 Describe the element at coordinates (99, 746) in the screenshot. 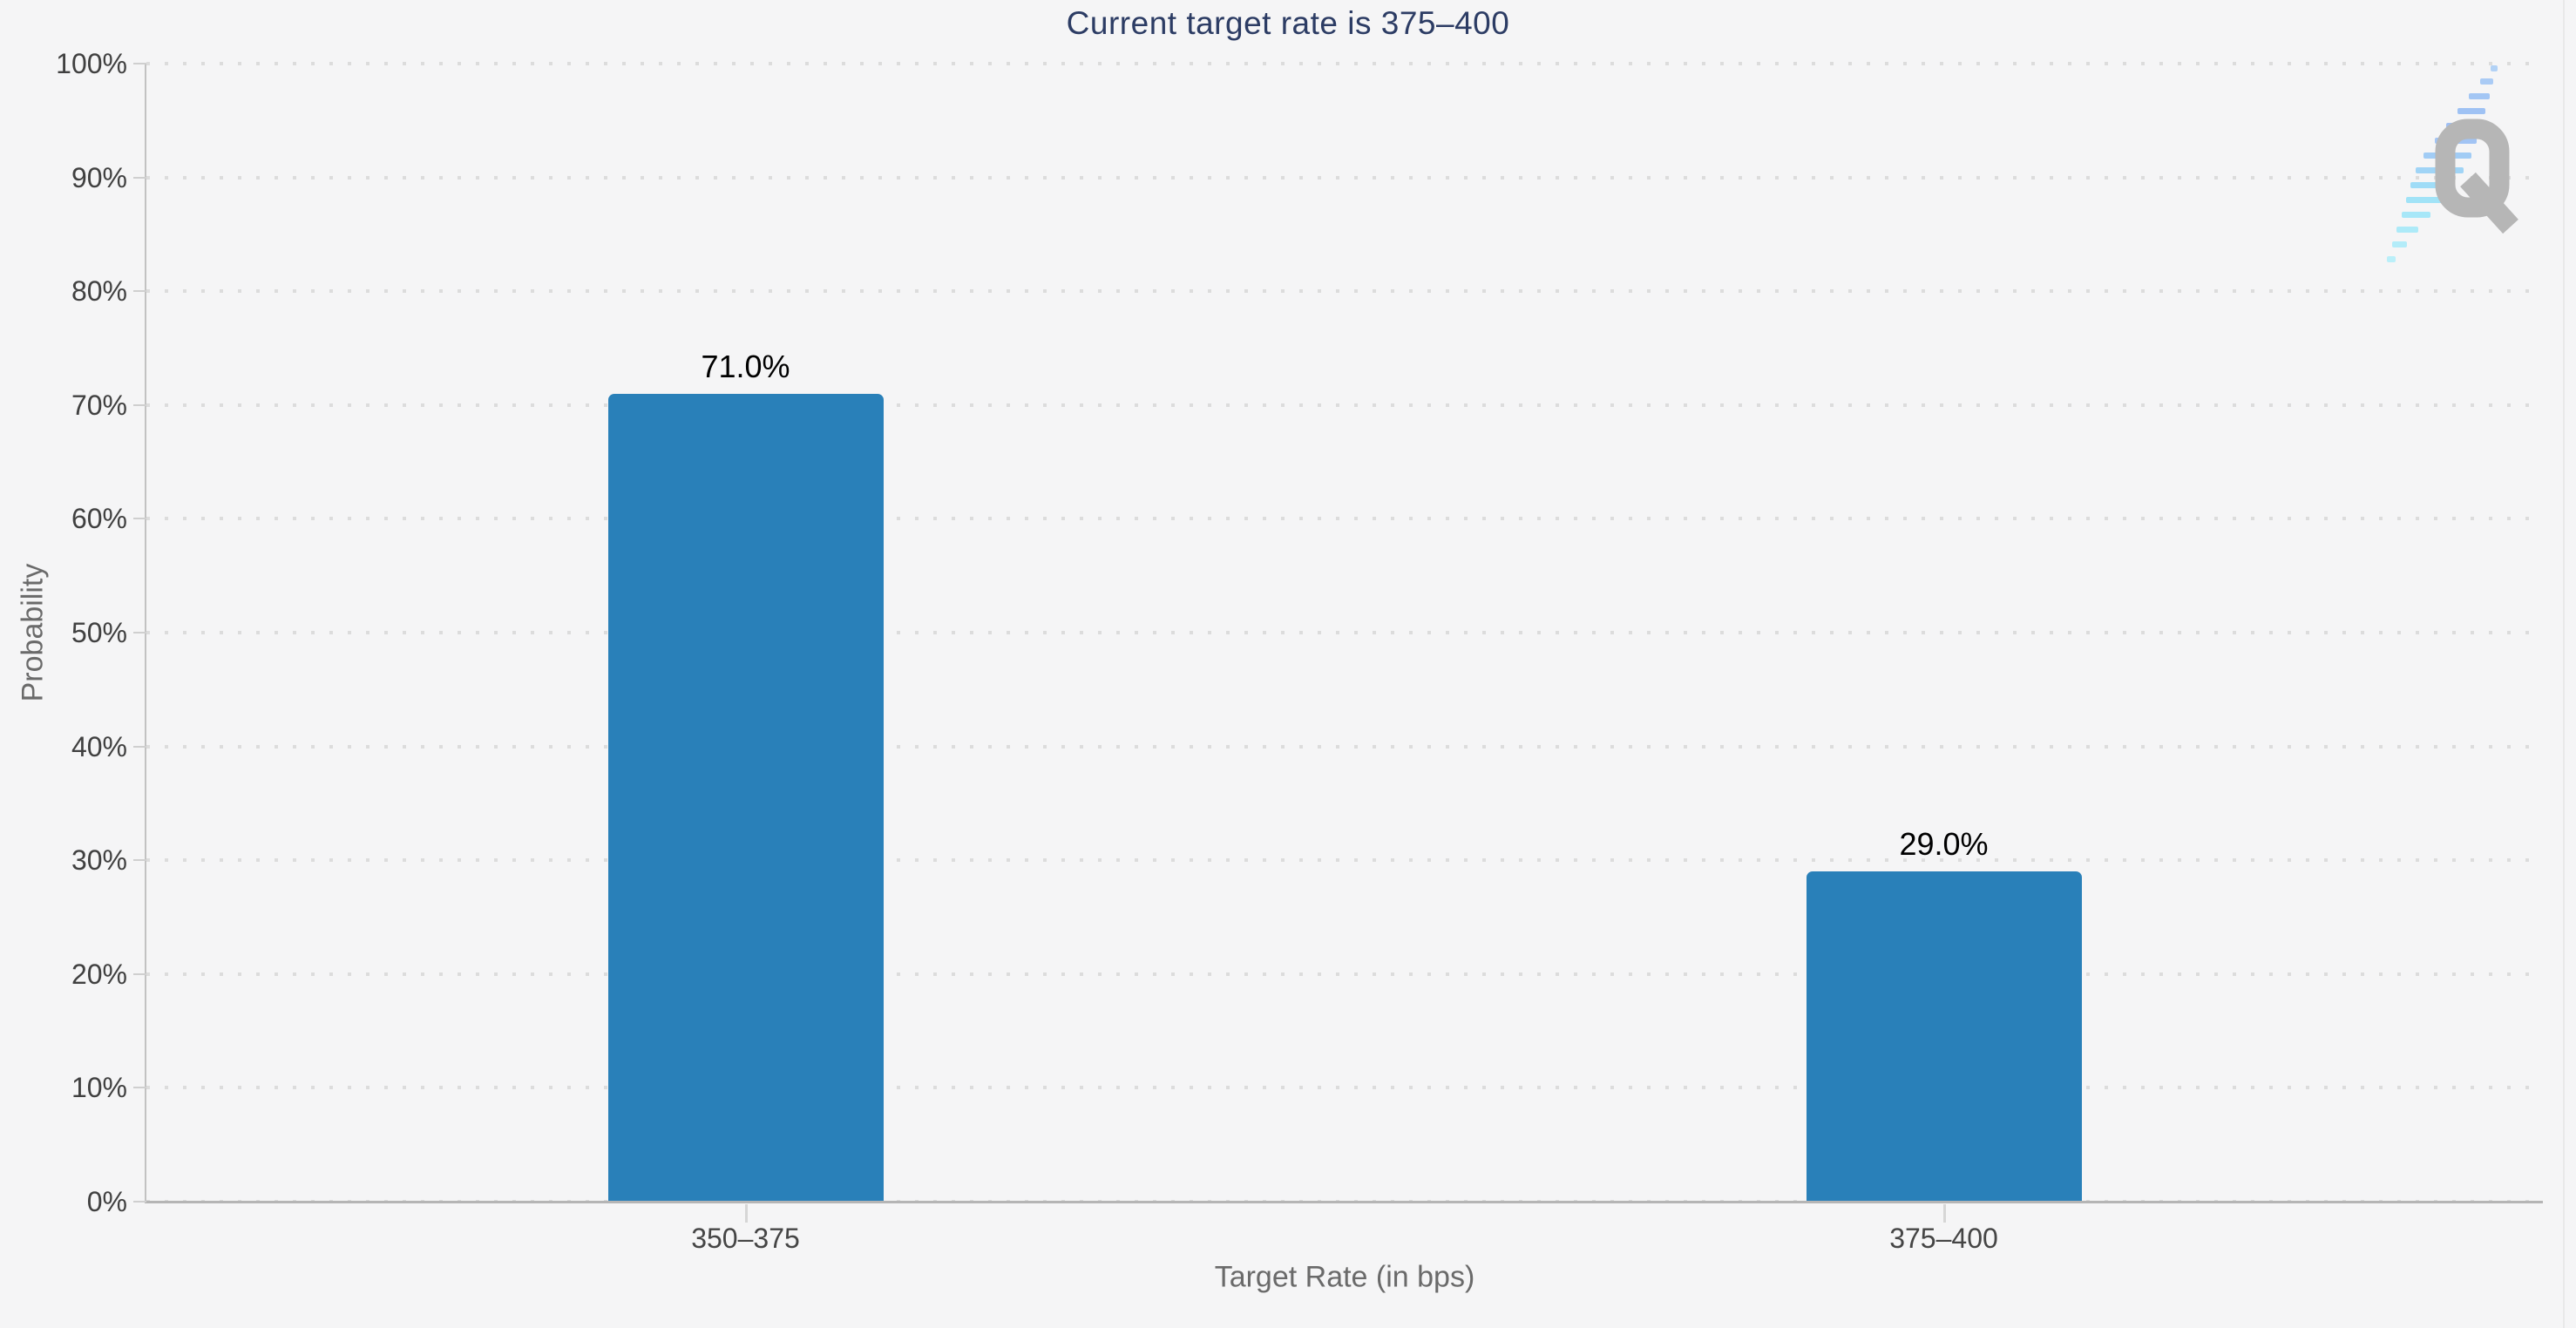

I see `y-tick-label-40: 40%` at that location.